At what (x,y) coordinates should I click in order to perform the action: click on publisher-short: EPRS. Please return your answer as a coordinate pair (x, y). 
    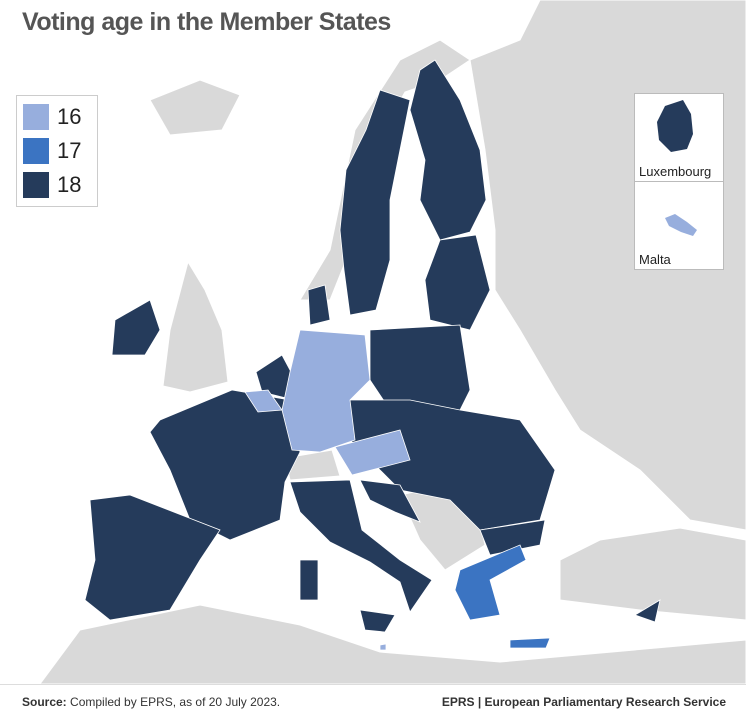
    Looking at the image, I should click on (458, 702).